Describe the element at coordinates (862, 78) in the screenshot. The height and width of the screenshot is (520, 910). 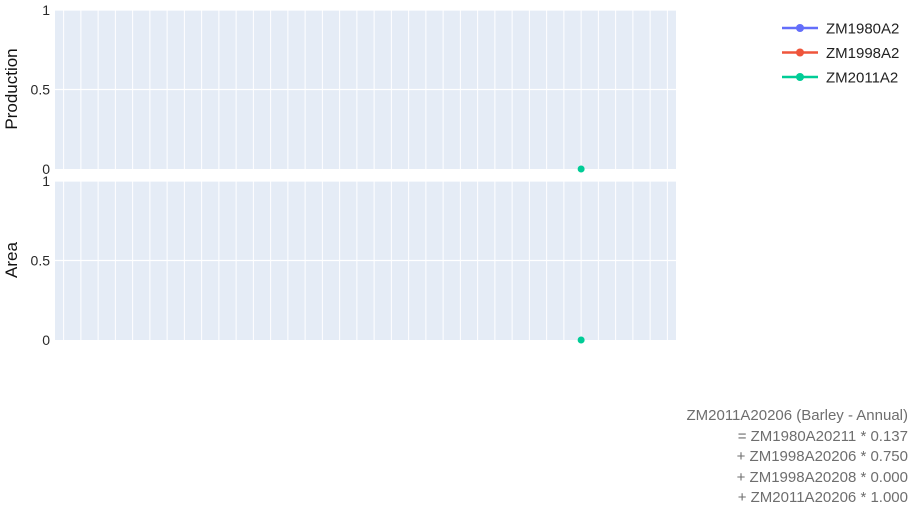
I see `legend-label: ZM2011A2` at that location.